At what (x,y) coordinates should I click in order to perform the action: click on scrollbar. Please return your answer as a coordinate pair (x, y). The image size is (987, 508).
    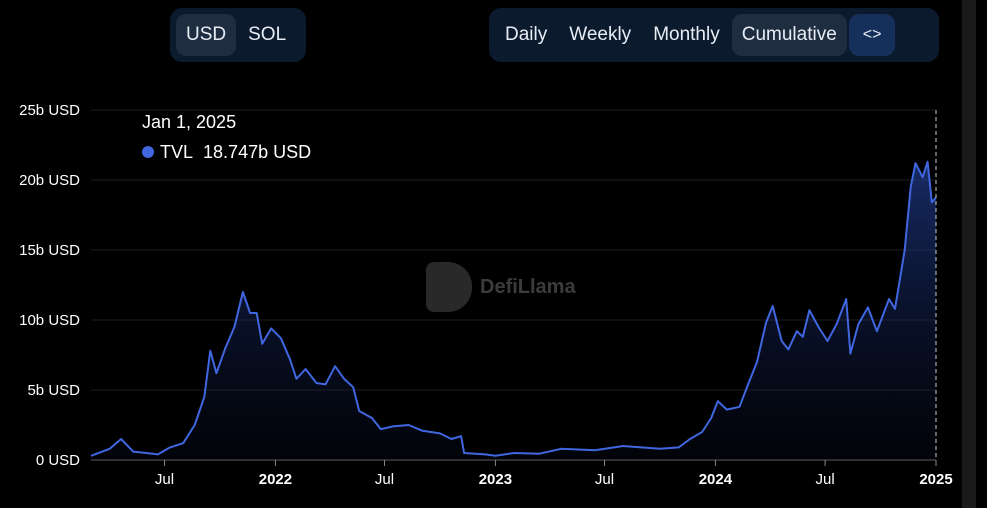
    Looking at the image, I should click on (969, 254).